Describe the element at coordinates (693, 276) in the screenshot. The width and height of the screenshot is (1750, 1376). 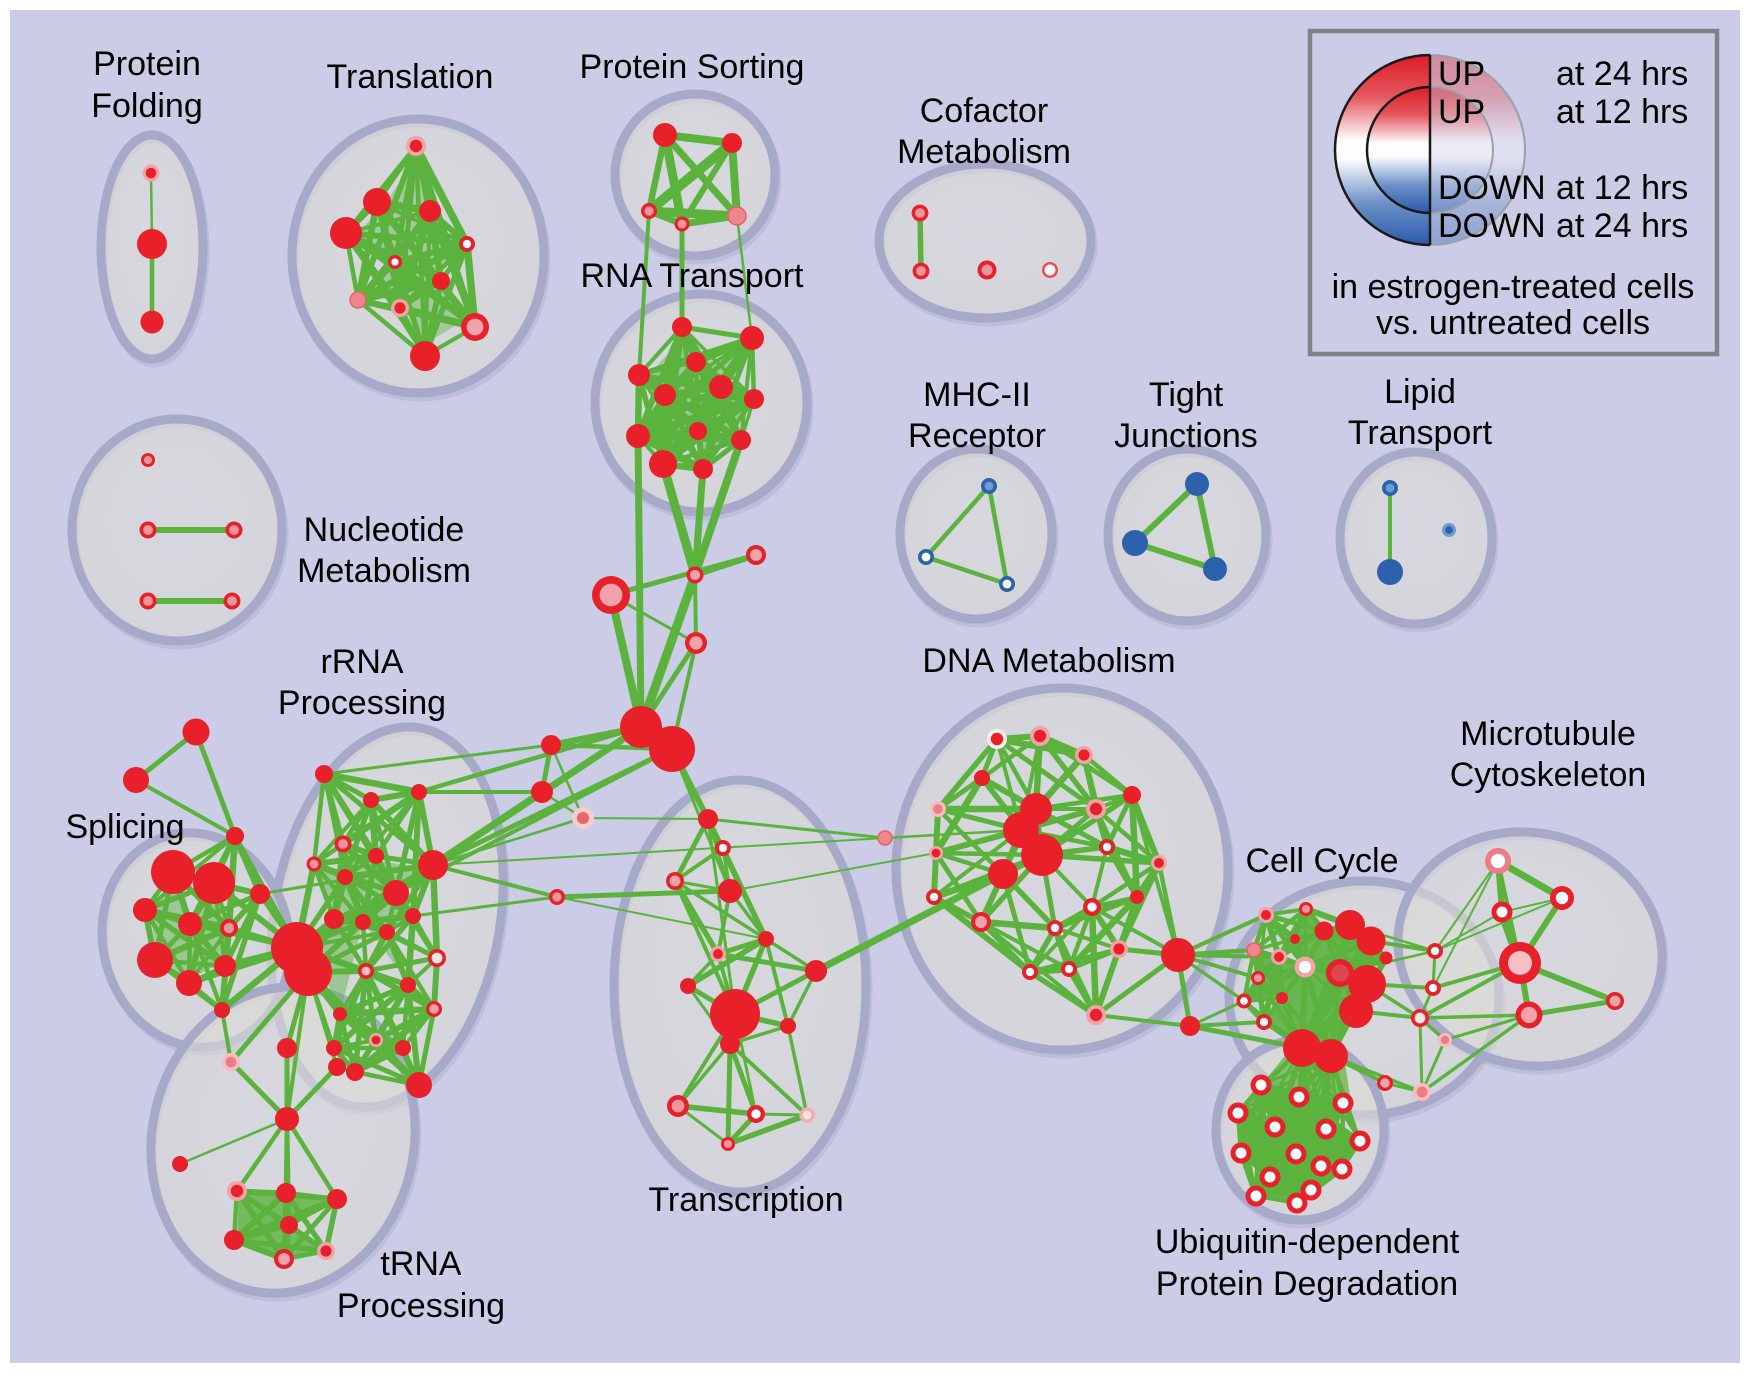
I see `svg-text: RNA Transport` at that location.